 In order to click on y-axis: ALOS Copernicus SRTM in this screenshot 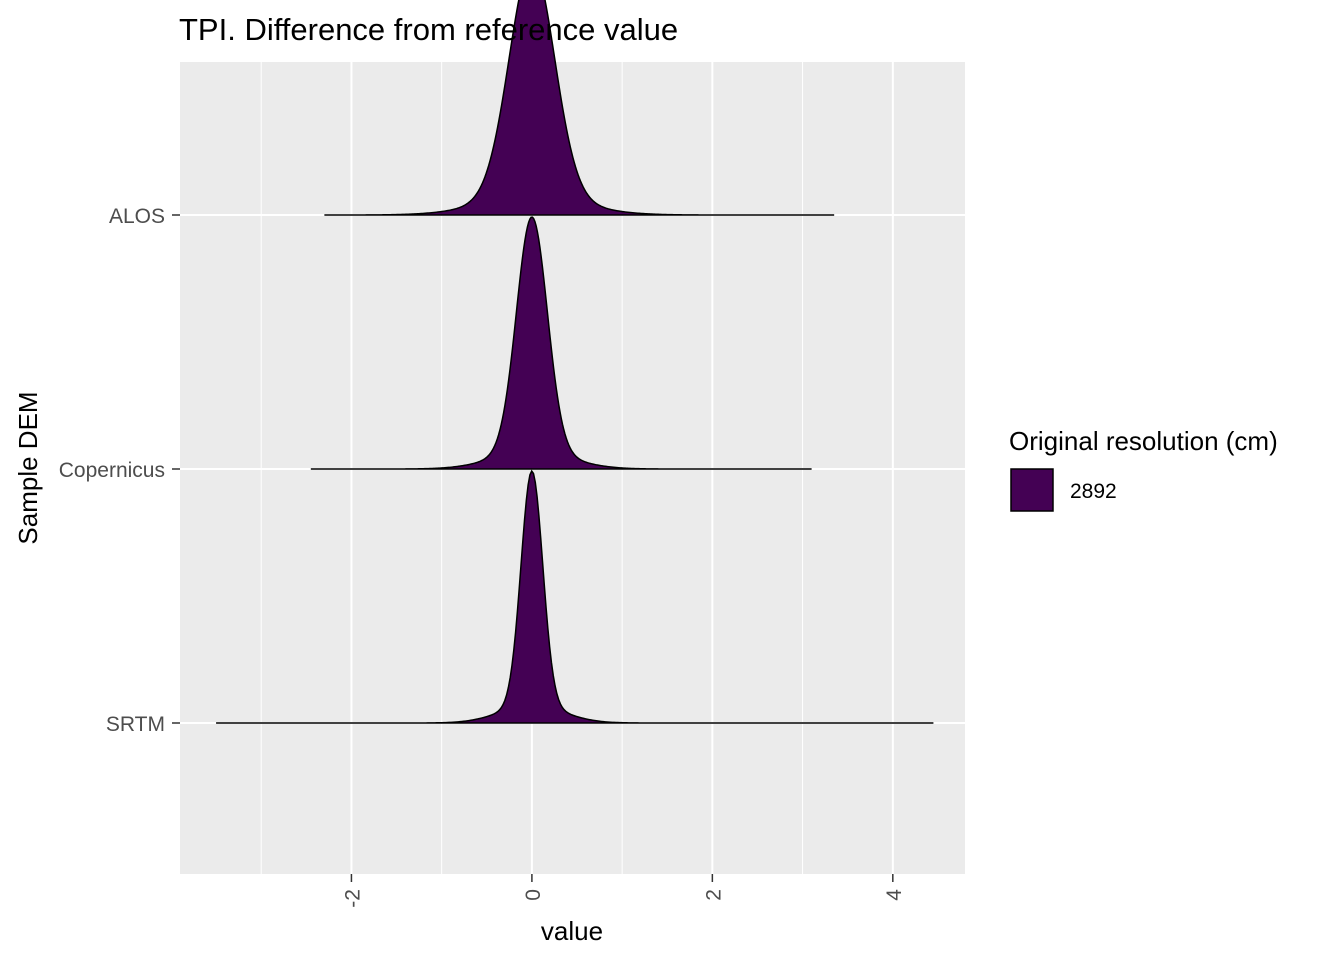, I will do `click(119, 470)`.